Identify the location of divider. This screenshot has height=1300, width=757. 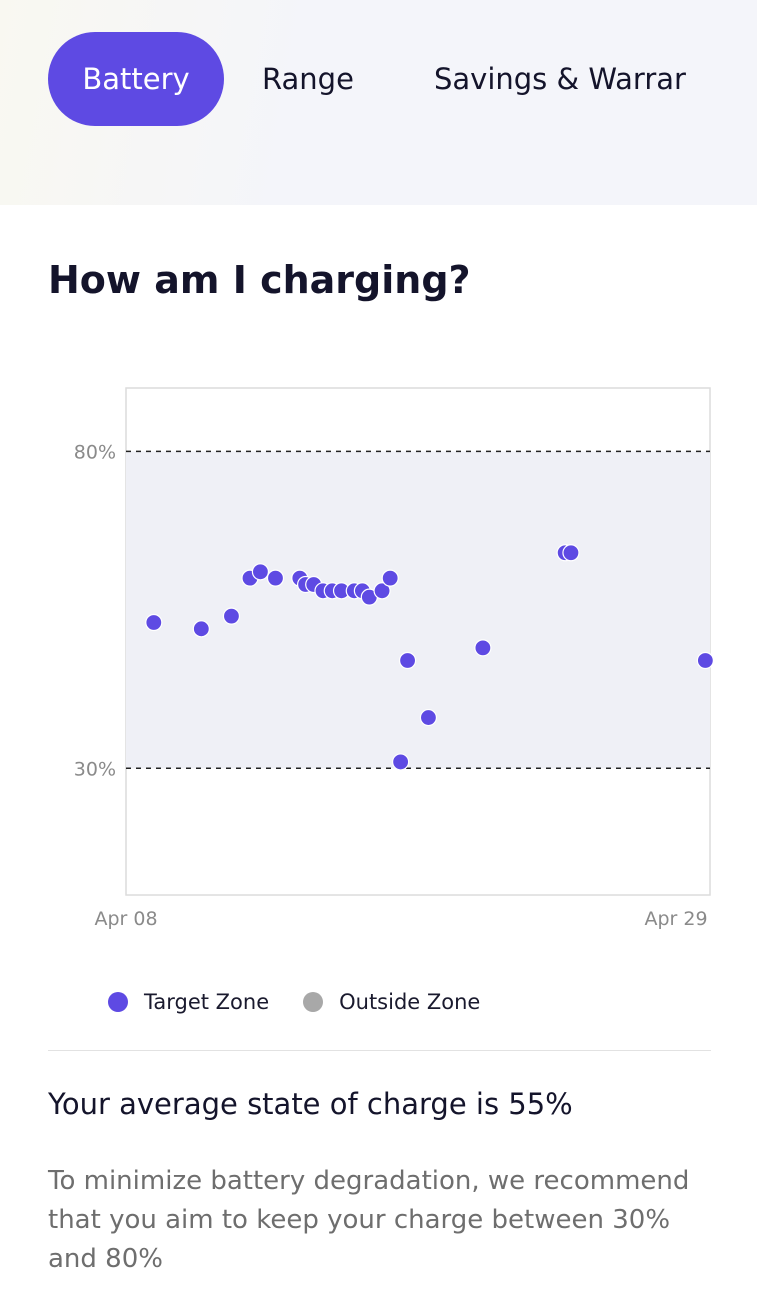
(379, 1050).